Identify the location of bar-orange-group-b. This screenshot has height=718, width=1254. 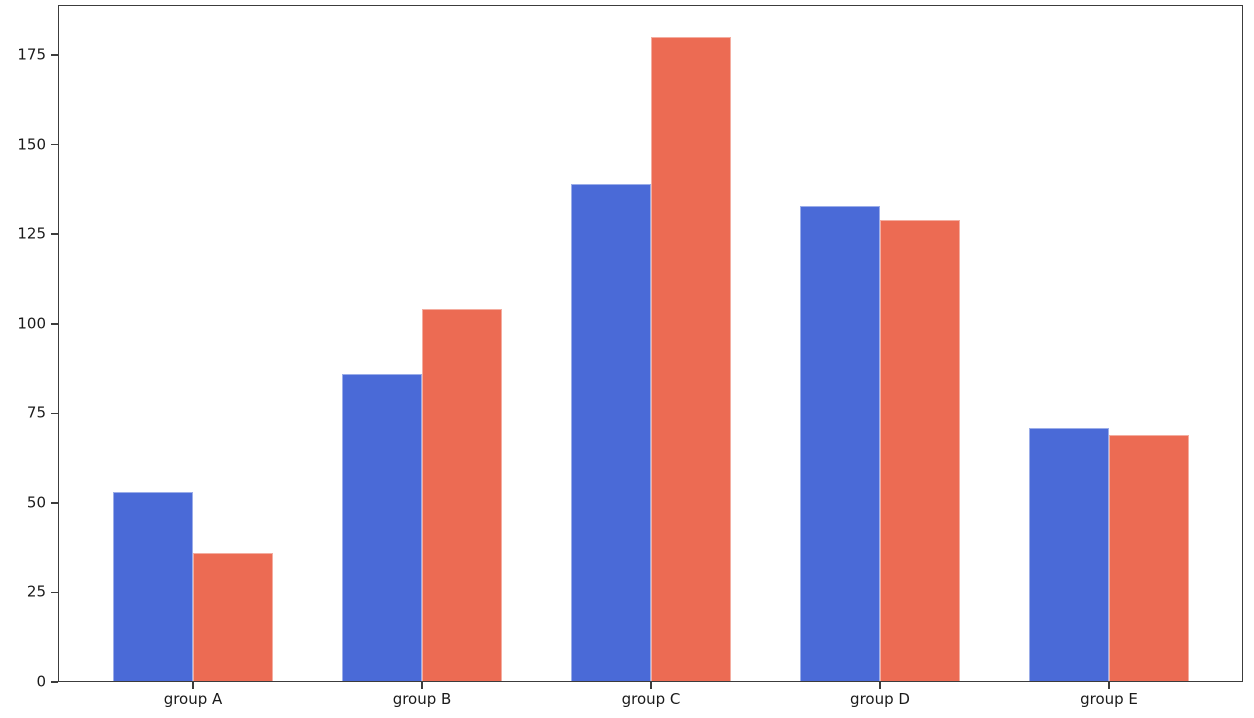
(462, 495).